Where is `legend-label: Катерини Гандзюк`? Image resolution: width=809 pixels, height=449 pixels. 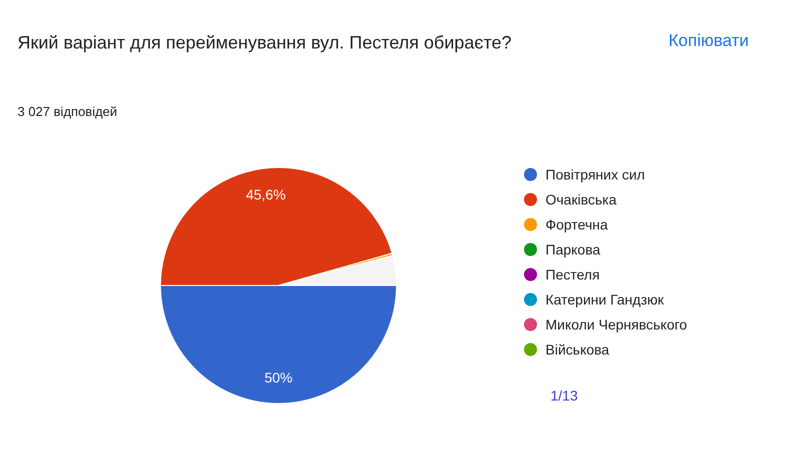 legend-label: Катерини Гандзюк is located at coordinates (605, 300).